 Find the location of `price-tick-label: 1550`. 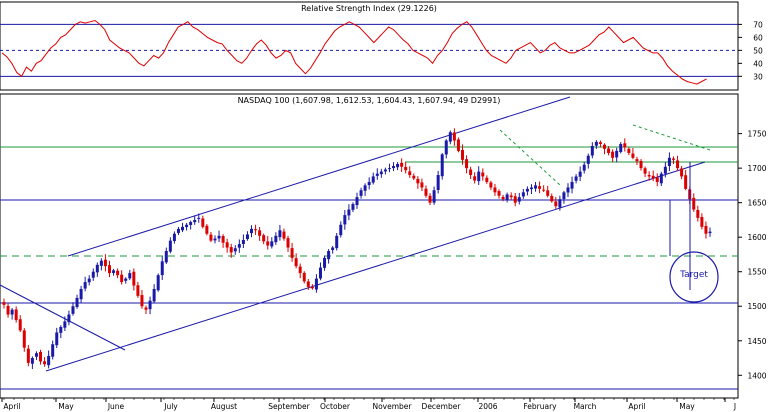

price-tick-label: 1550 is located at coordinates (756, 272).